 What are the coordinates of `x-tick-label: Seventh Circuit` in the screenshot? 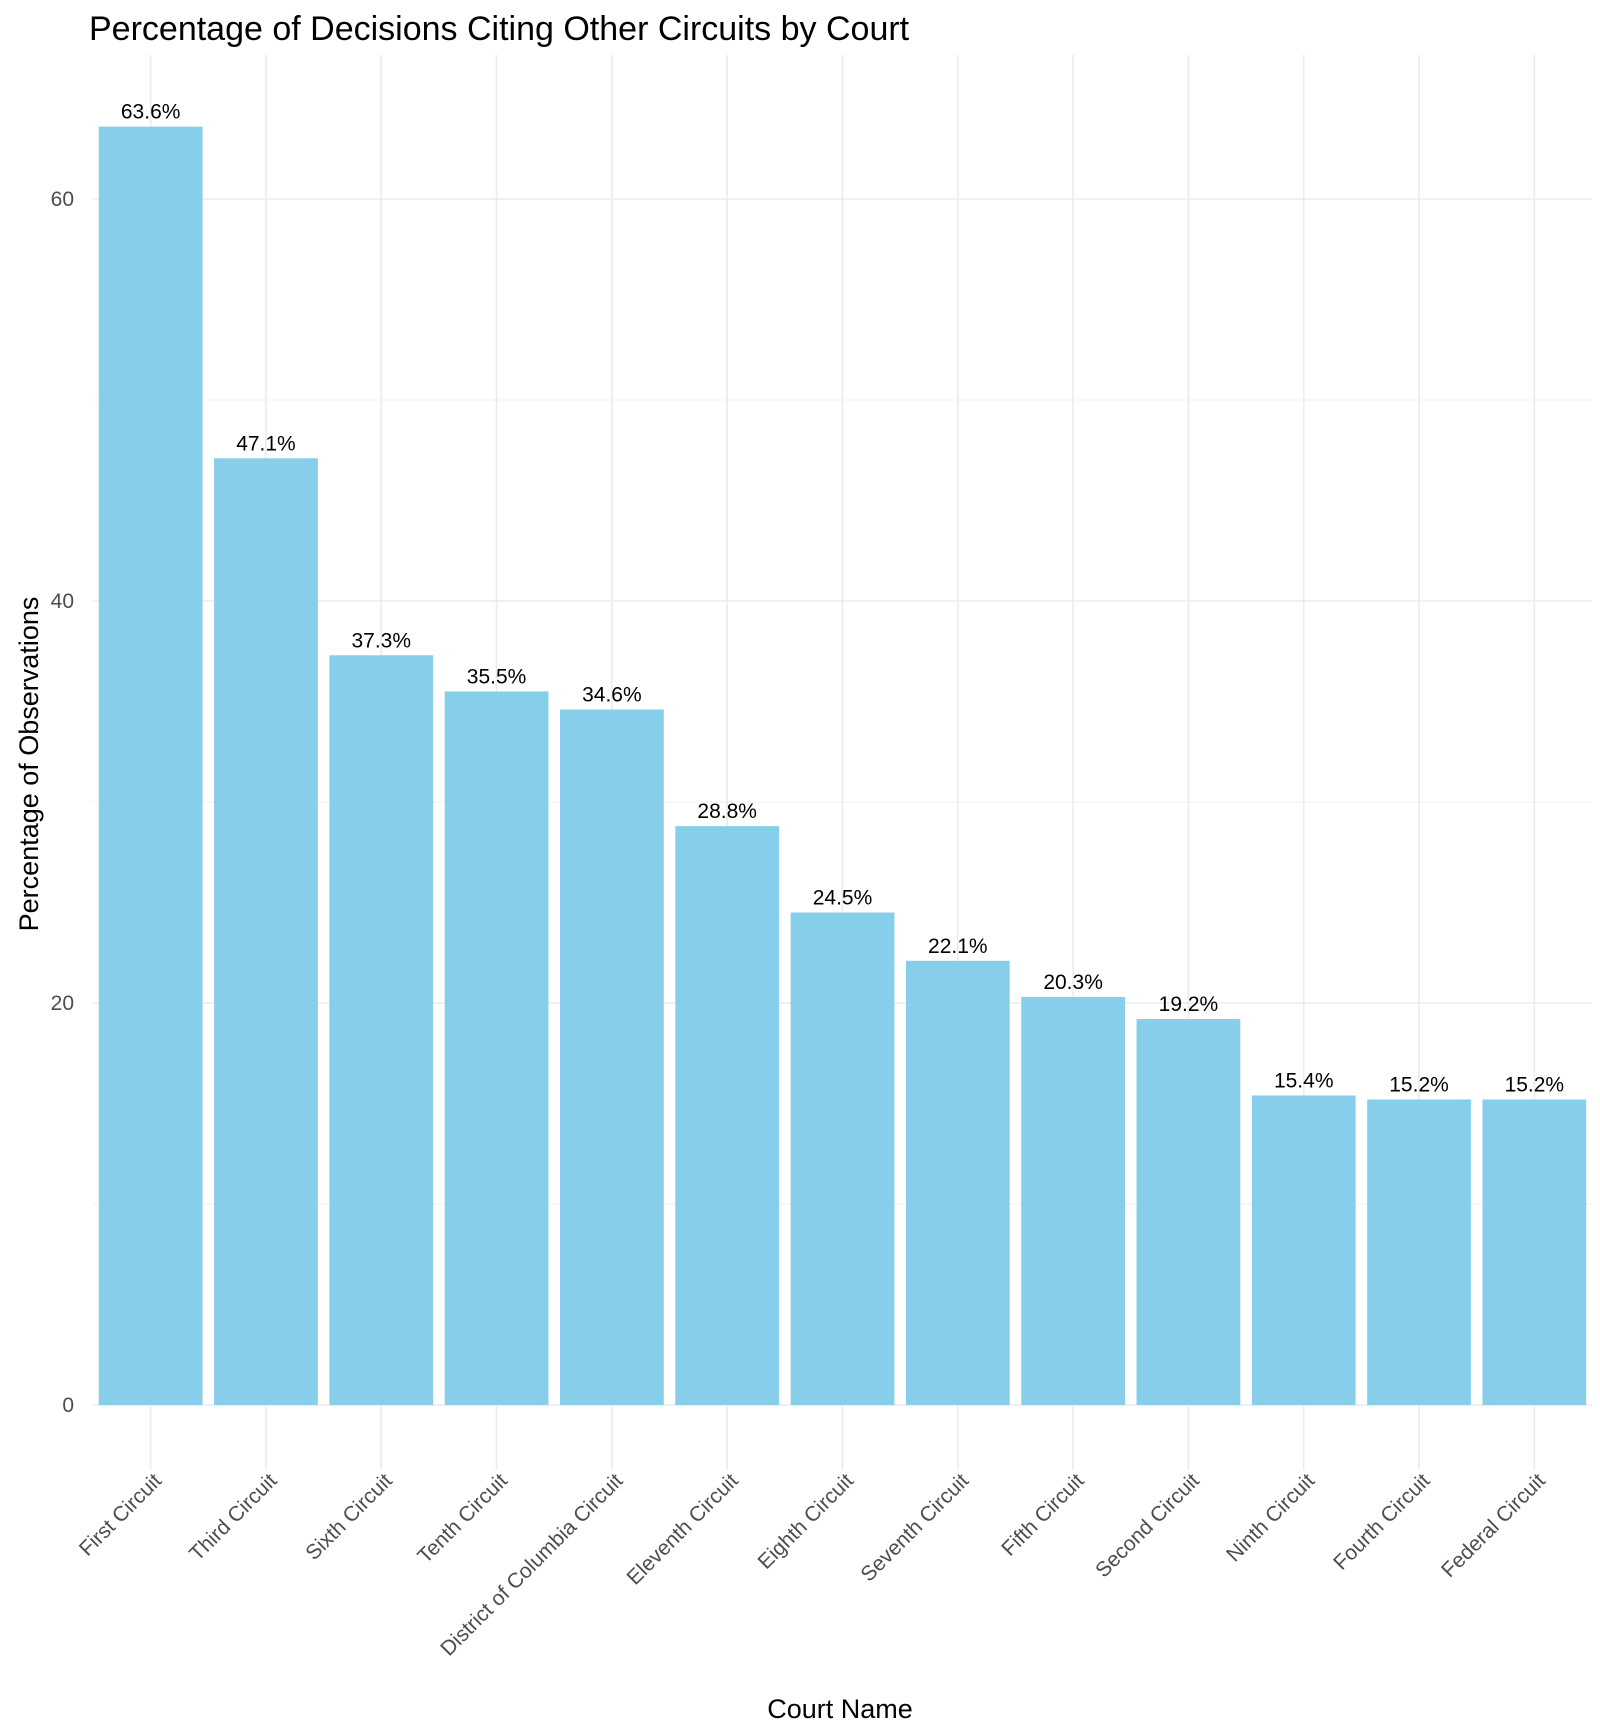 It's located at (914, 1527).